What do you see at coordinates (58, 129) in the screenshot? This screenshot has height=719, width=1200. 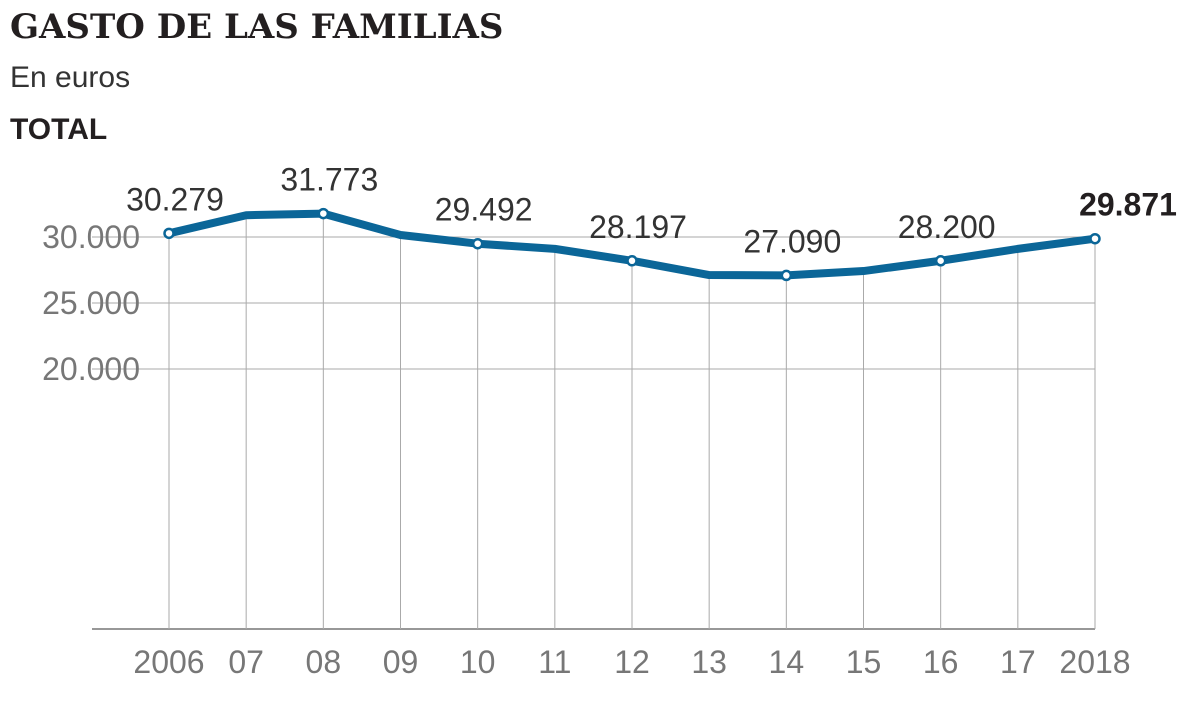 I see `section-label: TOTAL` at bounding box center [58, 129].